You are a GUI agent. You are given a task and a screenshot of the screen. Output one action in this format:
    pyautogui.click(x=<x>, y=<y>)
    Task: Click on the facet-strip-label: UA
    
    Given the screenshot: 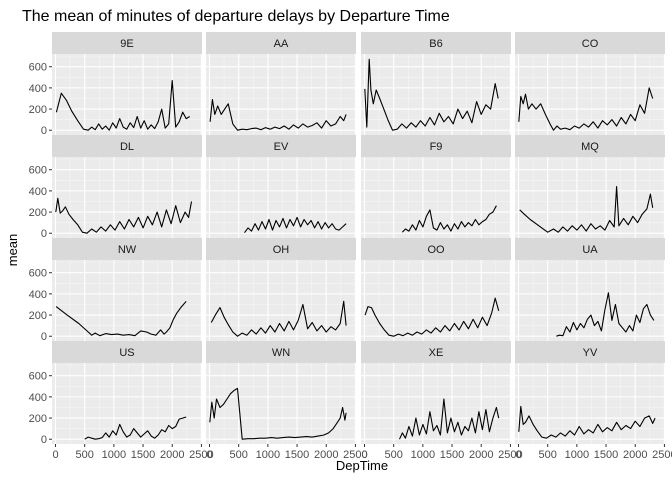 What is the action you would take?
    pyautogui.click(x=590, y=250)
    